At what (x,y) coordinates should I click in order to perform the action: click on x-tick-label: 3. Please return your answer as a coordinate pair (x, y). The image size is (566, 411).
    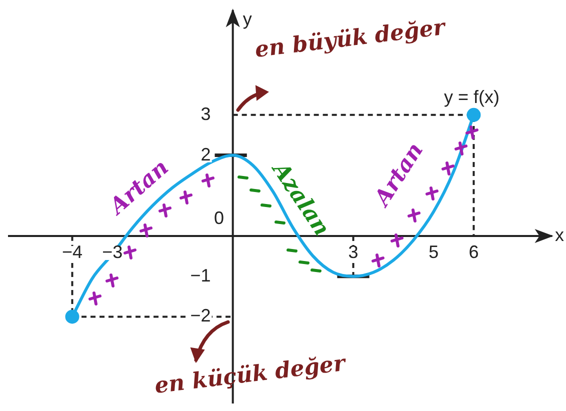
    Looking at the image, I should click on (353, 252).